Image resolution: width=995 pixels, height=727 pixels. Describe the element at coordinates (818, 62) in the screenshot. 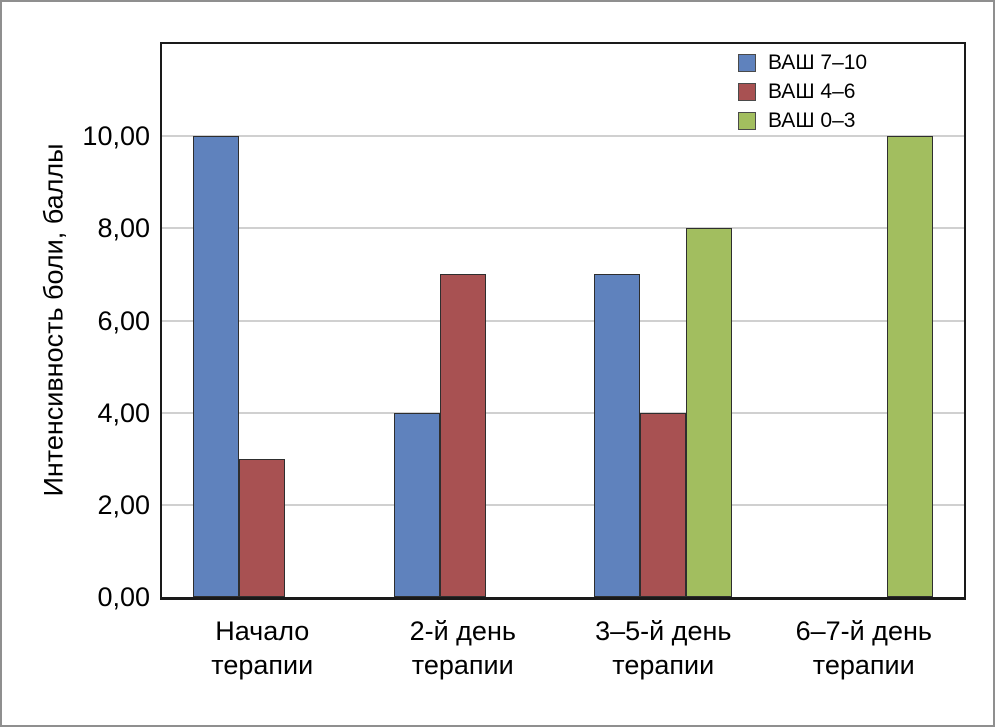

I see `legend-label: ВАШ 7–10` at that location.